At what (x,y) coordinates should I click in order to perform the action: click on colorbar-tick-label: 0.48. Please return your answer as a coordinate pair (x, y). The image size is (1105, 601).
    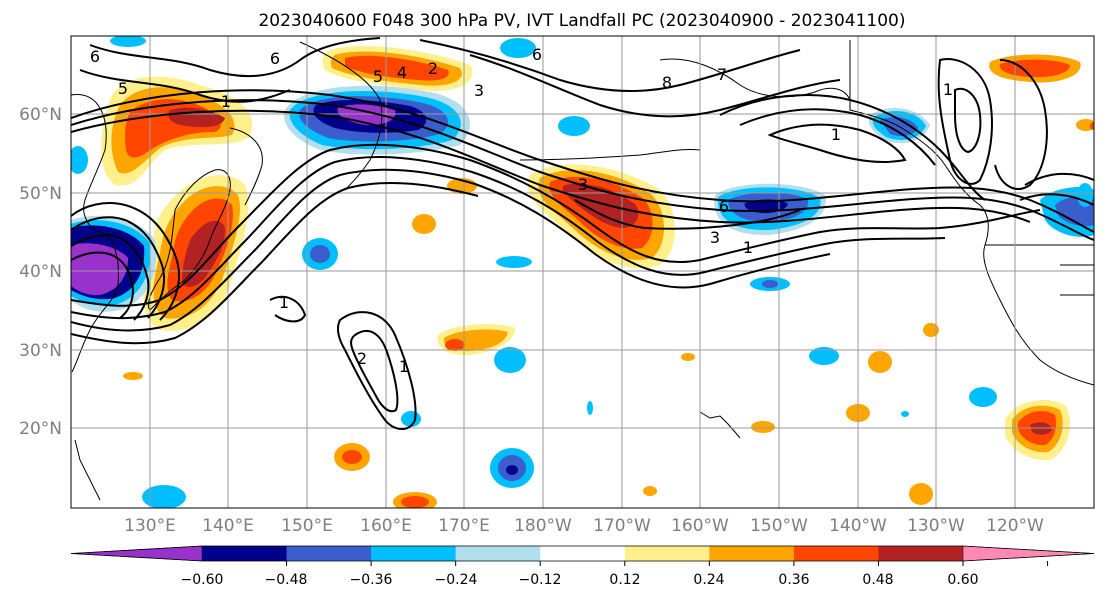
    Looking at the image, I should click on (877, 580).